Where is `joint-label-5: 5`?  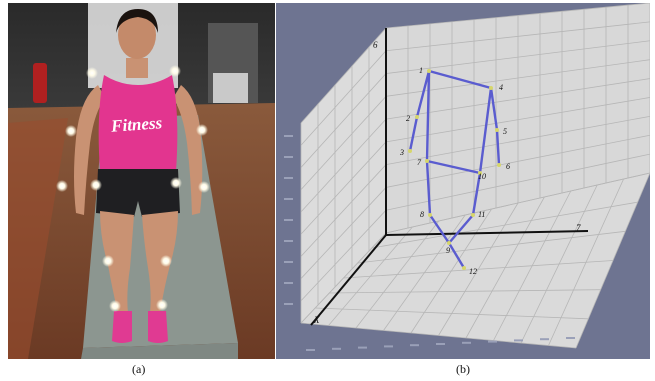 joint-label-5: 5 is located at coordinates (505, 131).